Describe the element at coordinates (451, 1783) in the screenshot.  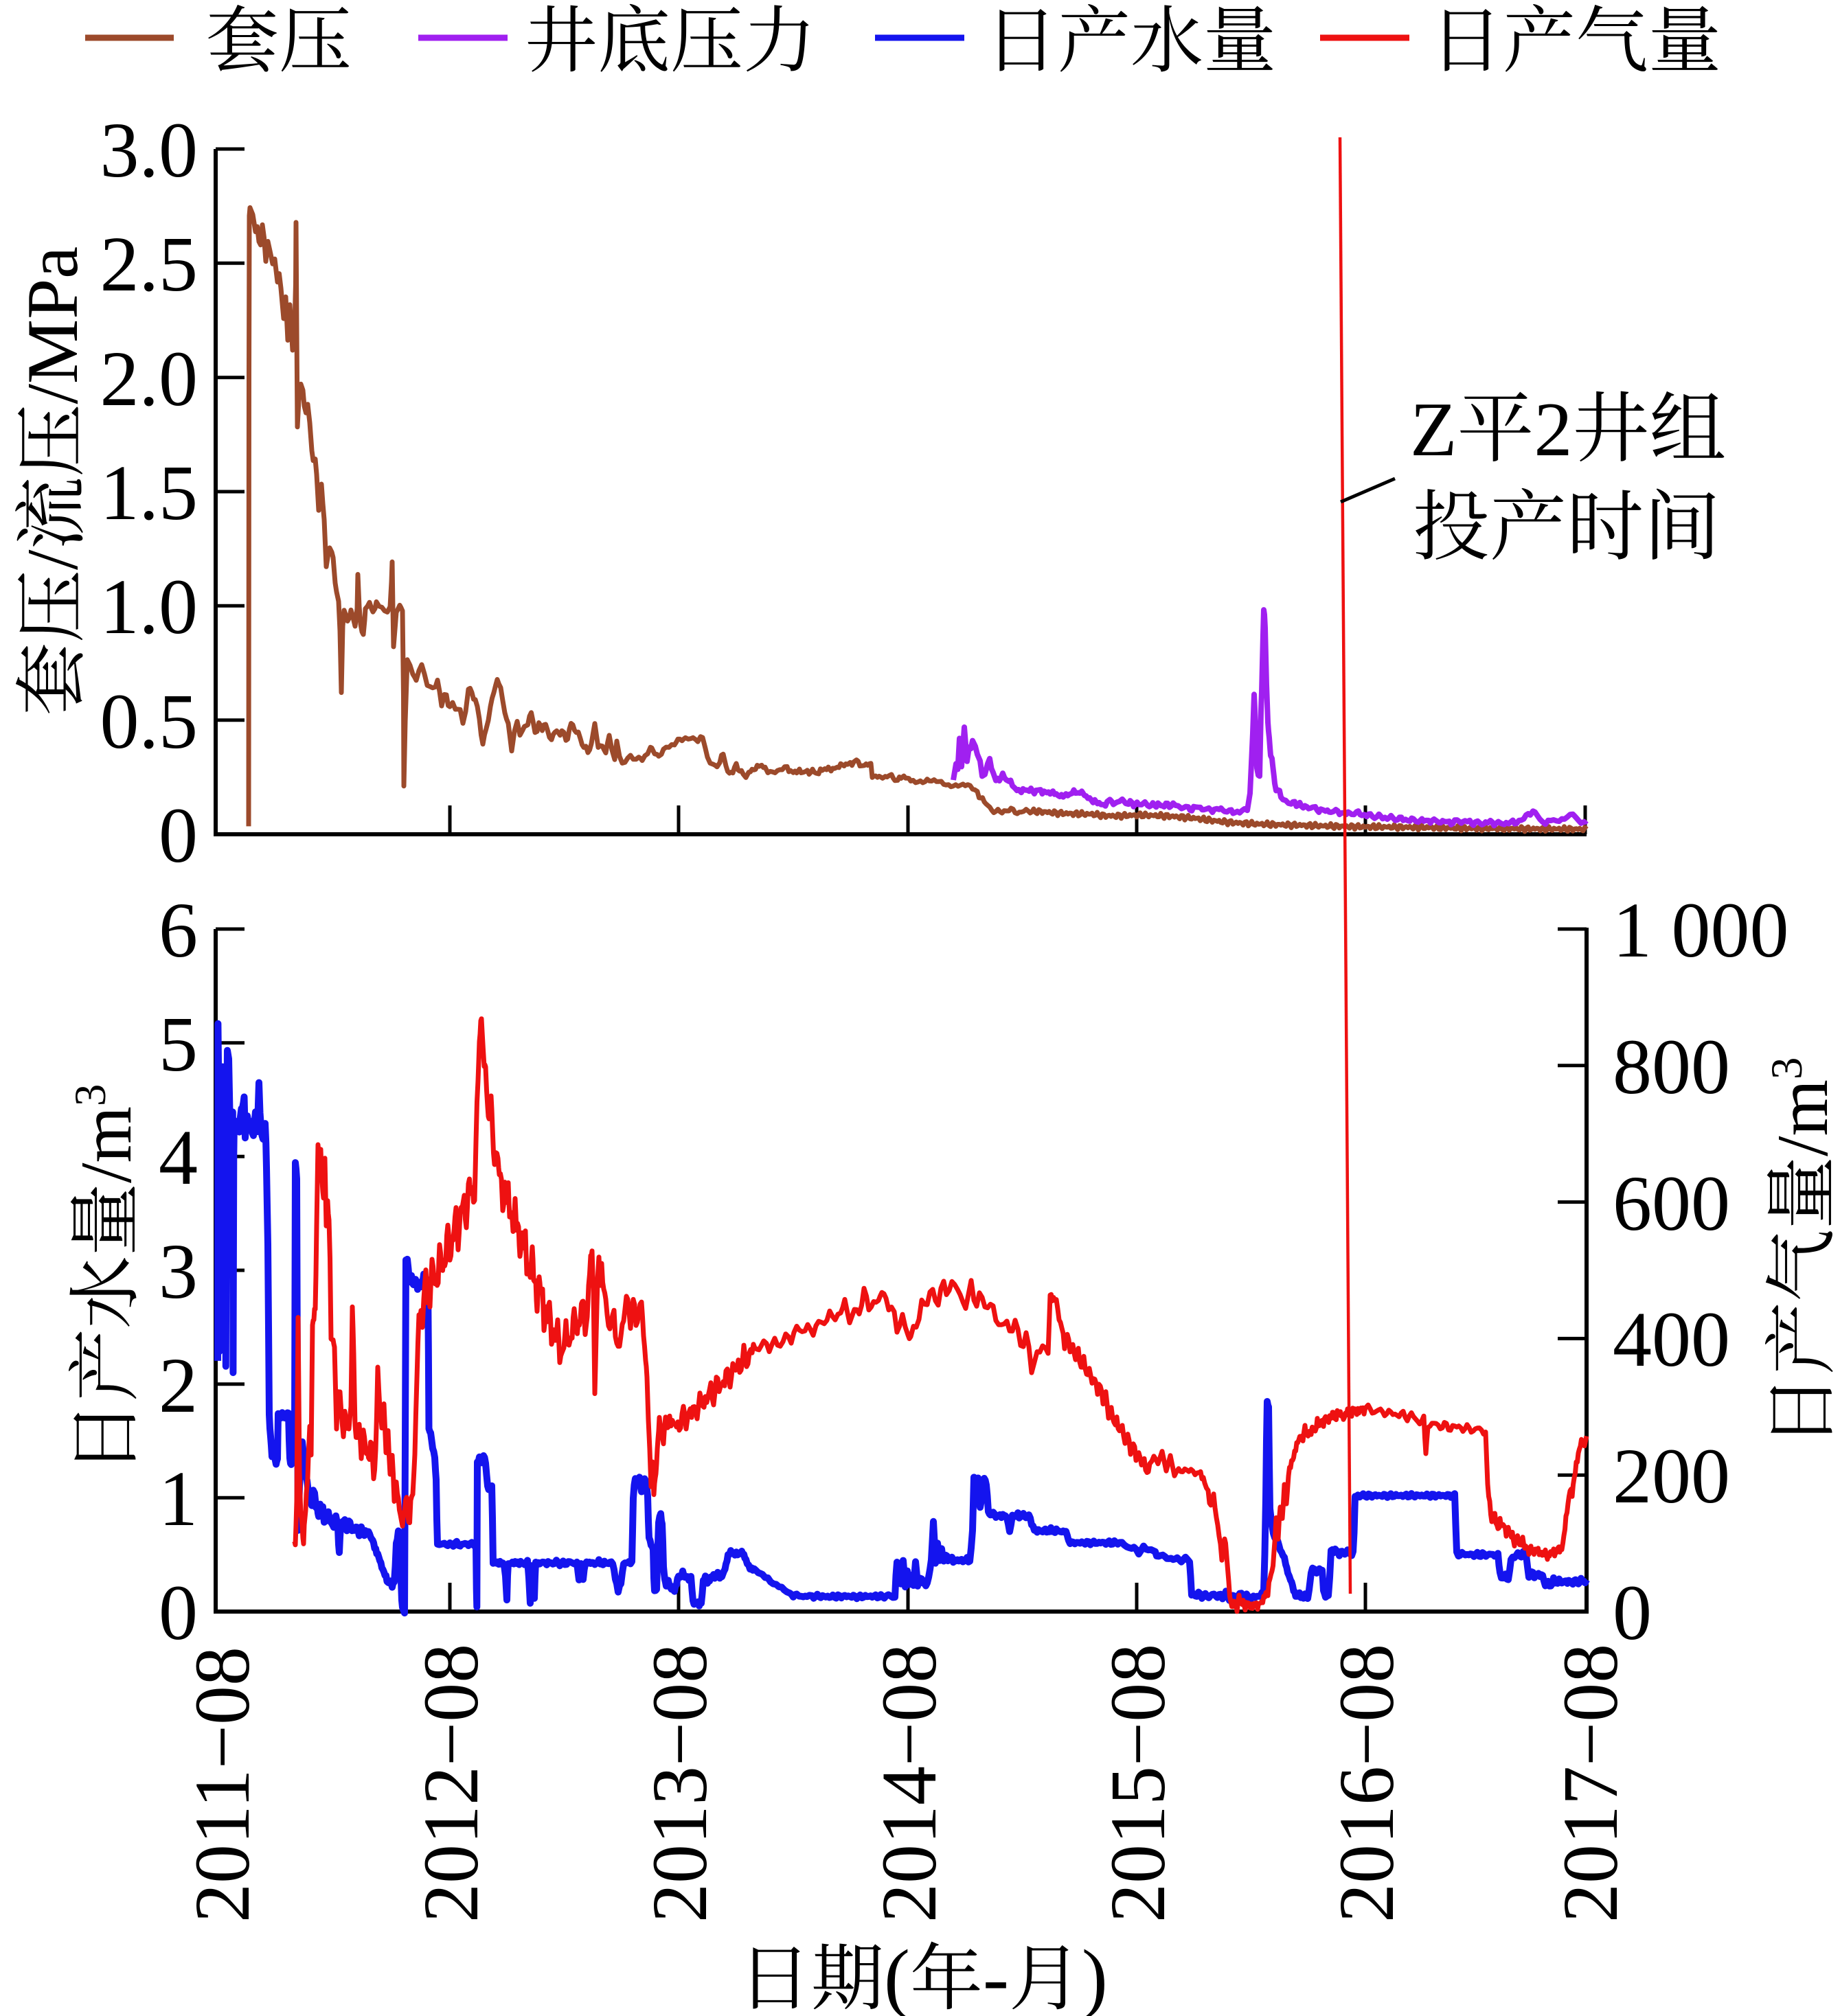
I see `svg-text: 2012−08` at that location.